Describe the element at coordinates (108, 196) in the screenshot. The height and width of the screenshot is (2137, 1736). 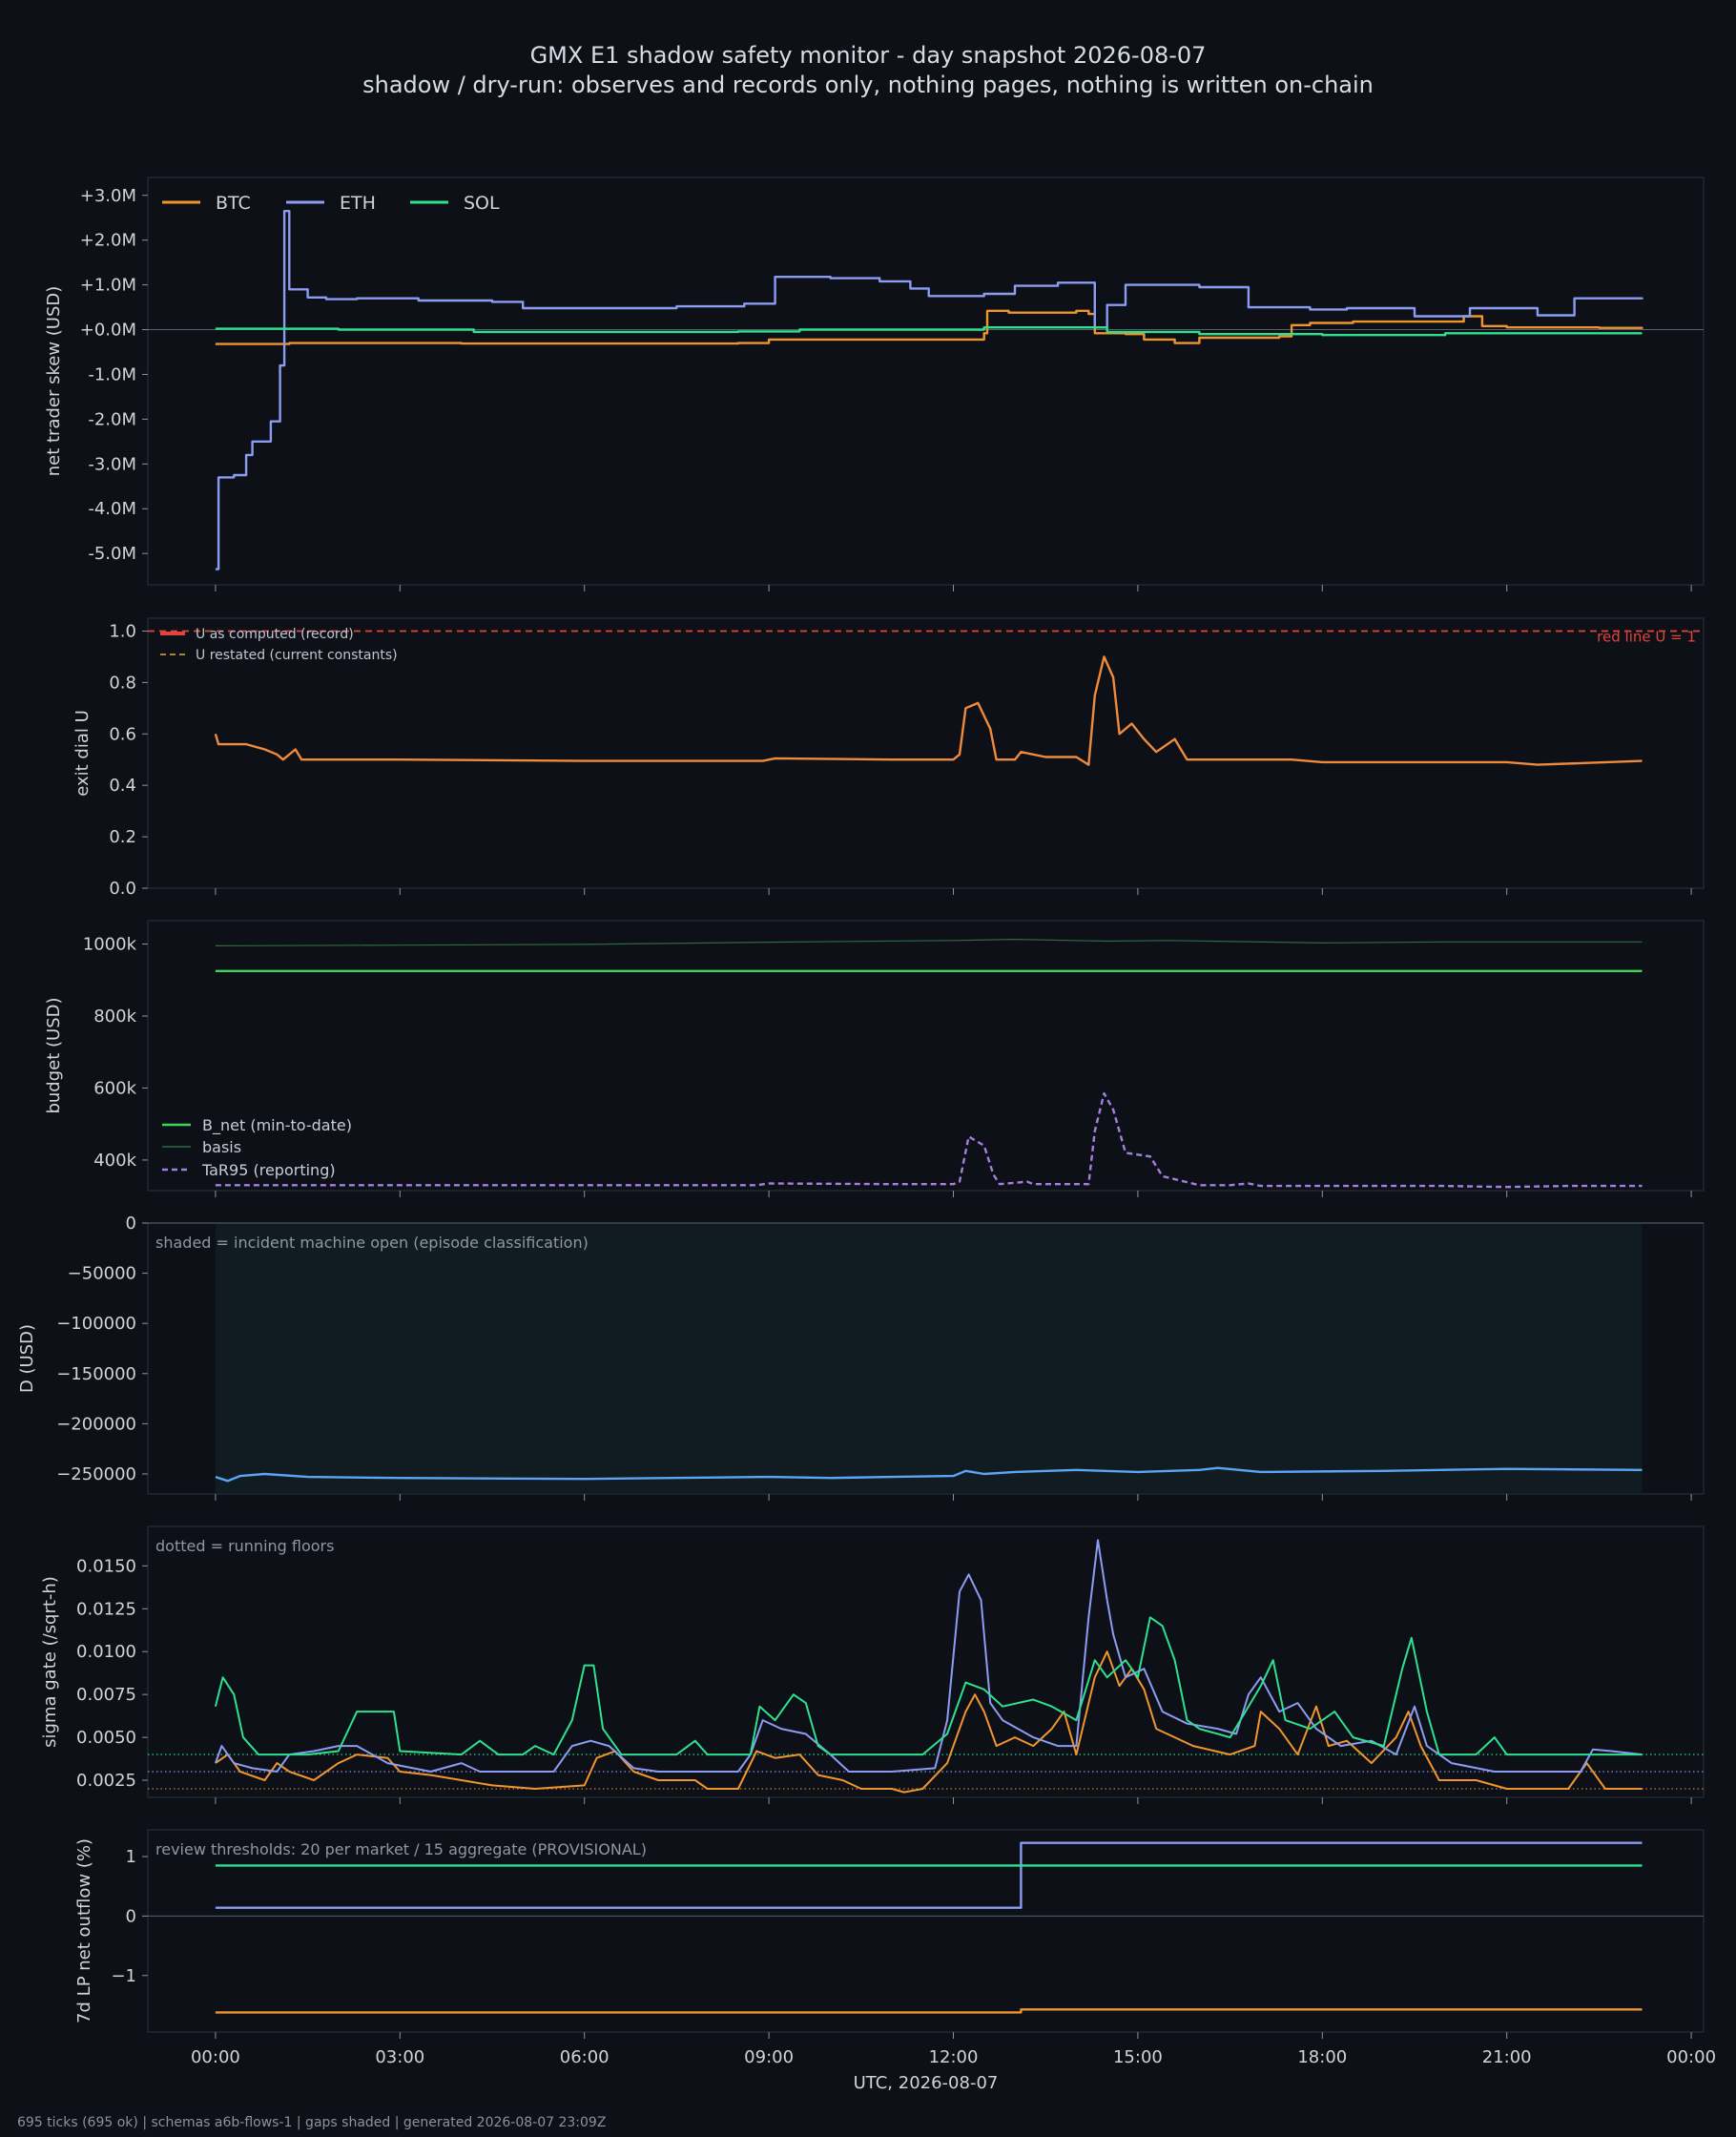
I see `y-tick-label: +3.0M` at that location.